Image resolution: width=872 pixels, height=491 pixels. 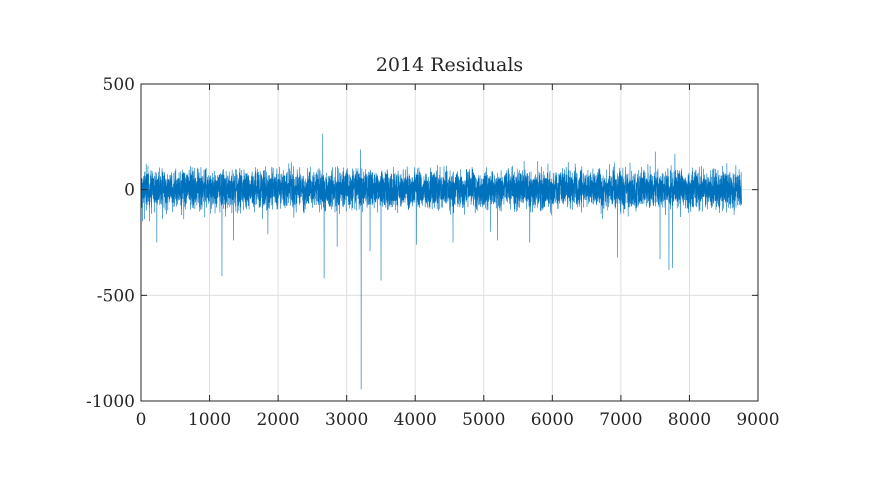 I want to click on y-tick-label: 500, so click(x=119, y=85).